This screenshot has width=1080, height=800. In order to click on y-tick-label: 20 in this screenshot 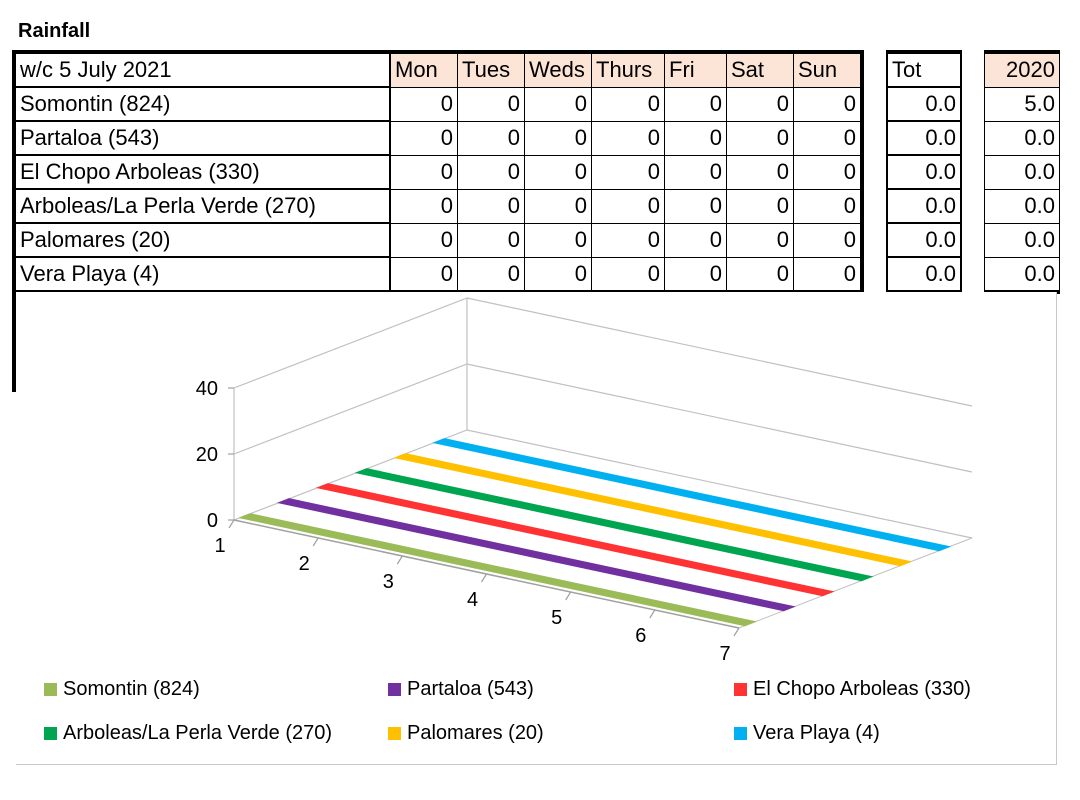, I will do `click(207, 455)`.